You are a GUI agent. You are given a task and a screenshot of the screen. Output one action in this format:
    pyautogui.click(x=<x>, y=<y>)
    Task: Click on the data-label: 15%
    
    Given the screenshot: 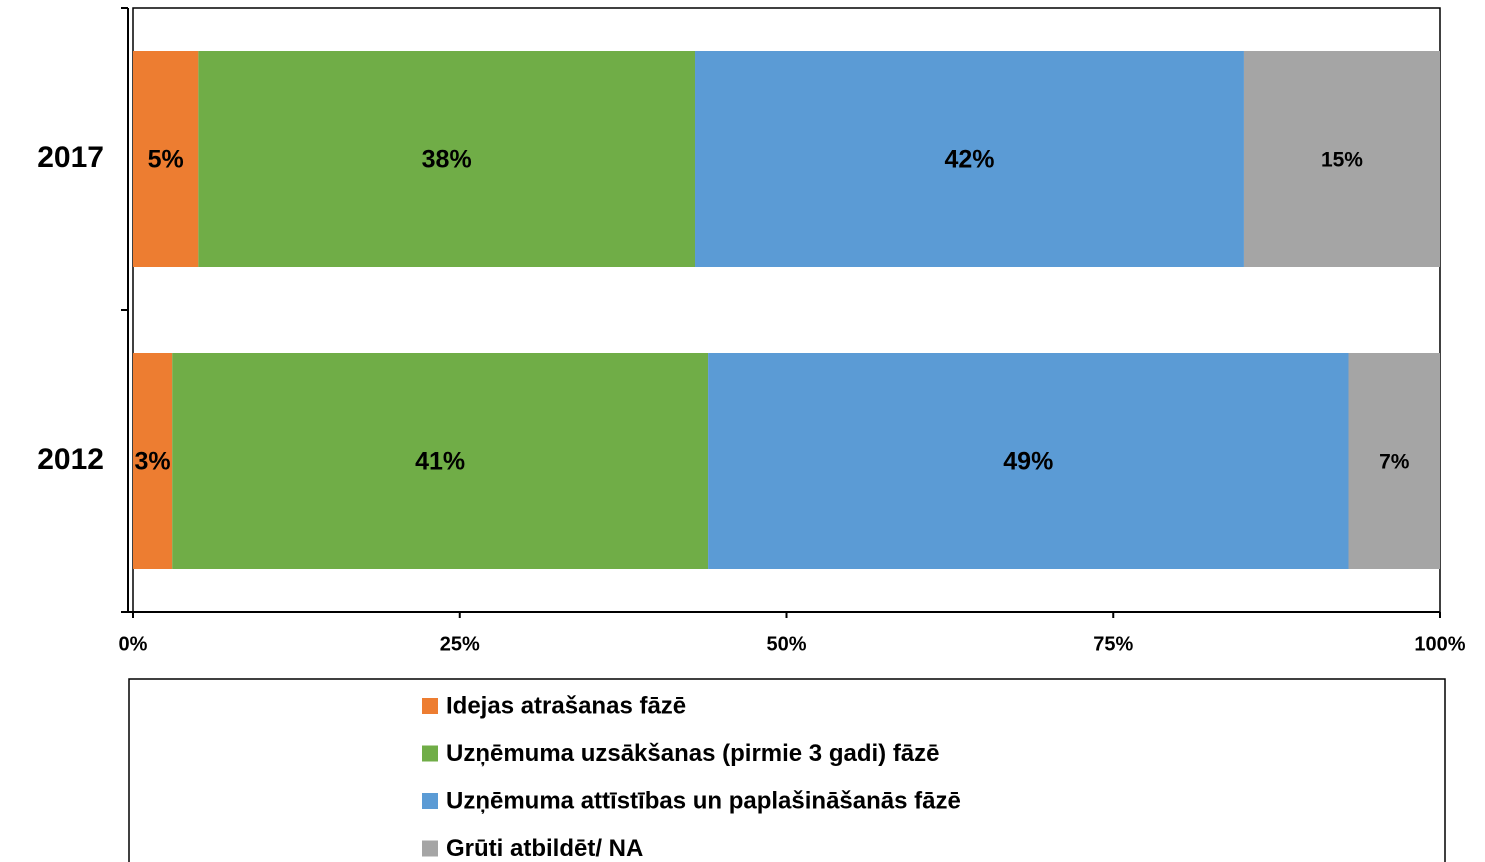 What is the action you would take?
    pyautogui.click(x=1342, y=160)
    